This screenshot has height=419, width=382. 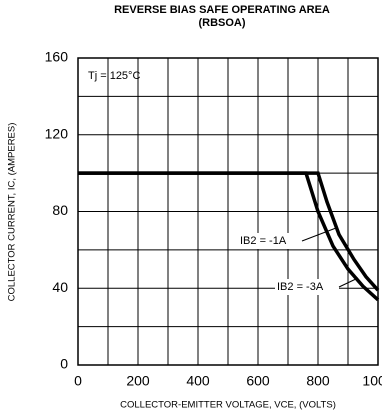 I want to click on y-tick-label: 40, so click(x=60, y=287).